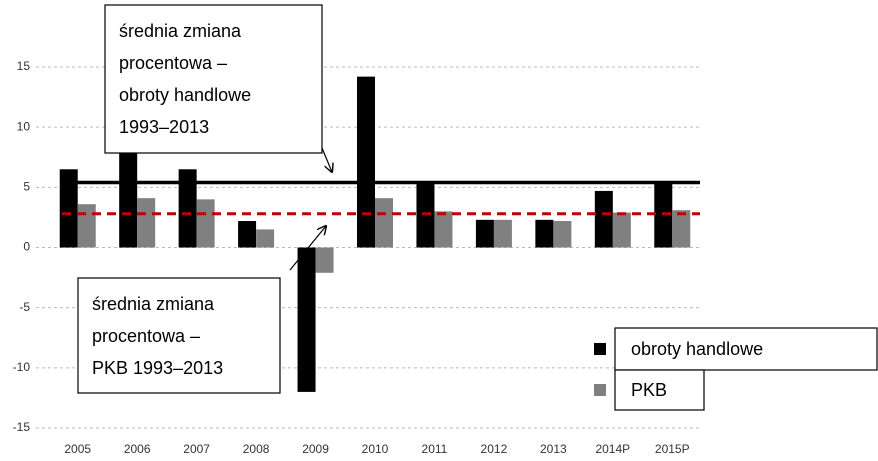 Image resolution: width=878 pixels, height=461 pixels. What do you see at coordinates (553, 449) in the screenshot?
I see `x-tick-label: 2013` at bounding box center [553, 449].